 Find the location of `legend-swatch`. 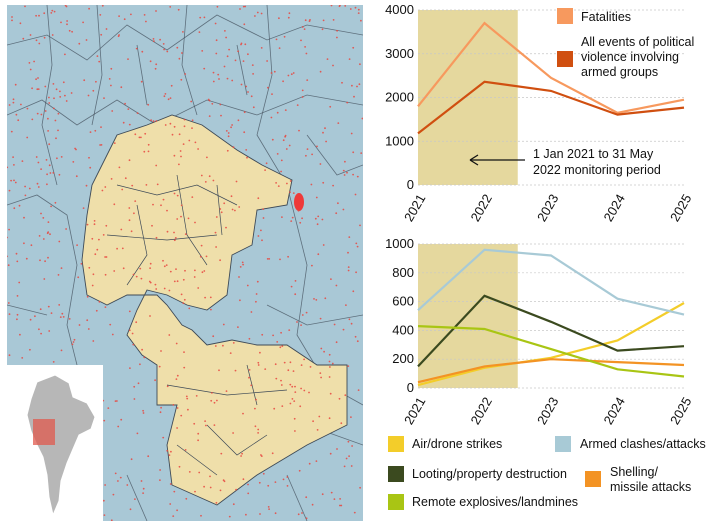

legend-swatch is located at coordinates (396, 502).